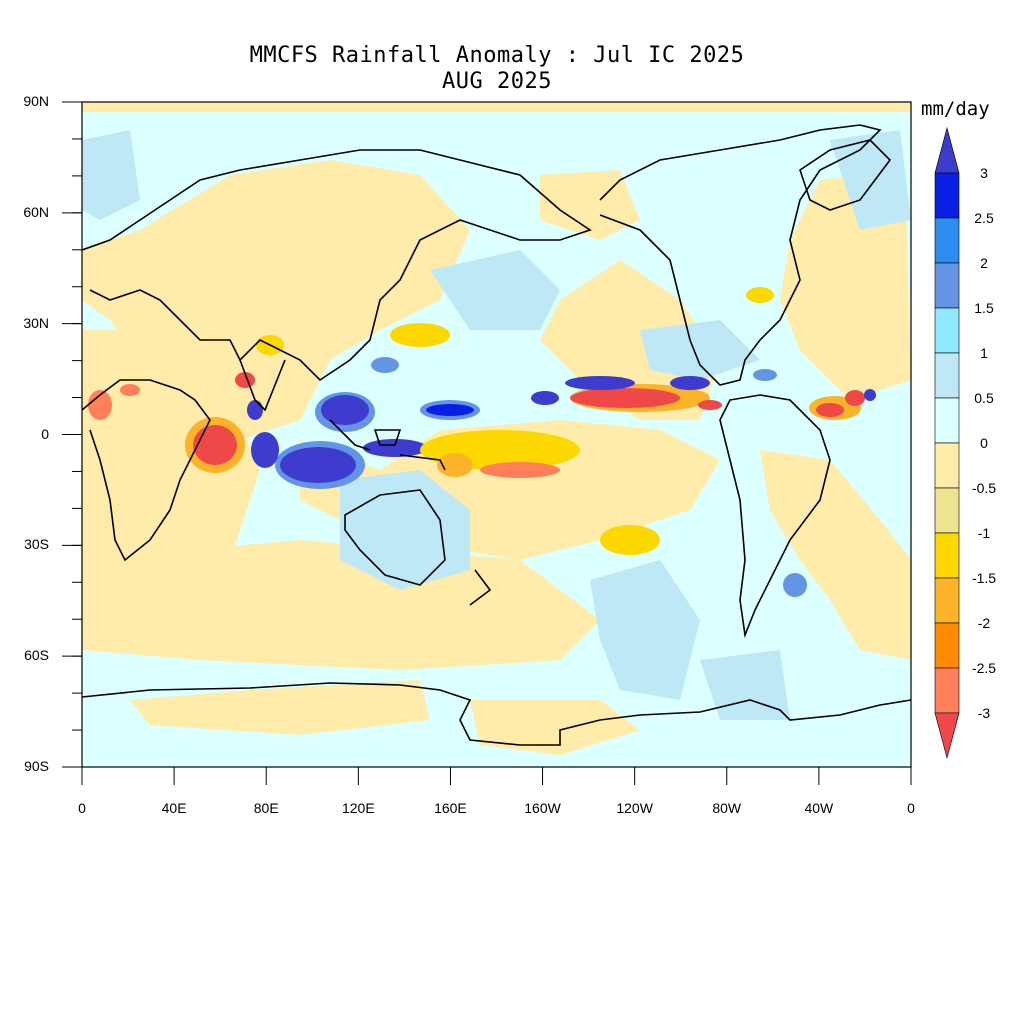 The height and width of the screenshot is (1024, 1024). Describe the element at coordinates (36, 322) in the screenshot. I see `lat-tick-label: 30N` at that location.